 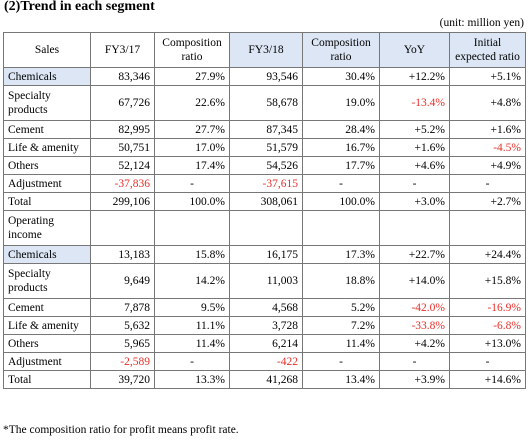 I want to click on op-cell-fy18: 16,175, so click(x=266, y=254).